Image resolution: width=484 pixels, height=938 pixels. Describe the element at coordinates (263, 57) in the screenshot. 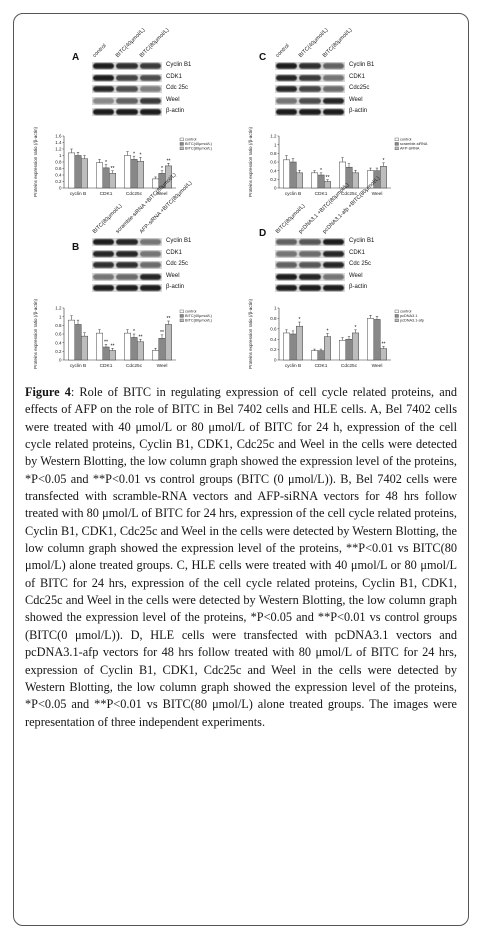

I see `panel-letter: C` at that location.